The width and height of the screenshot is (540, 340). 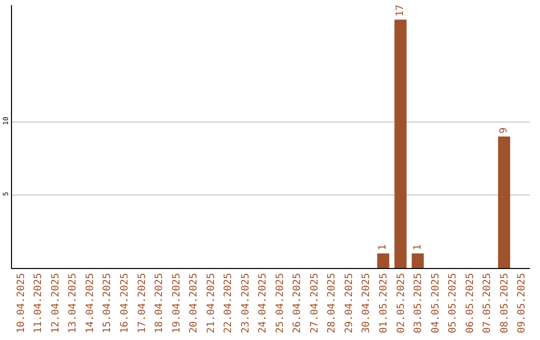 What do you see at coordinates (142, 303) in the screenshot?
I see `x-tick-label: 17.04.2025` at bounding box center [142, 303].